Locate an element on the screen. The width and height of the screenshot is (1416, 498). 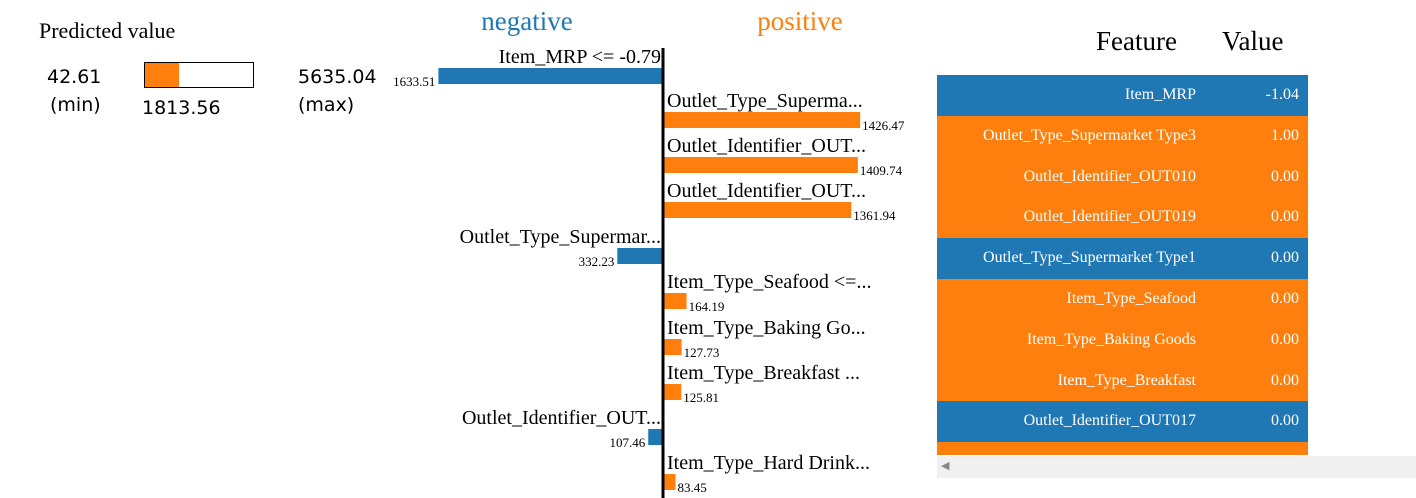
table-row is located at coordinates (1122, 448).